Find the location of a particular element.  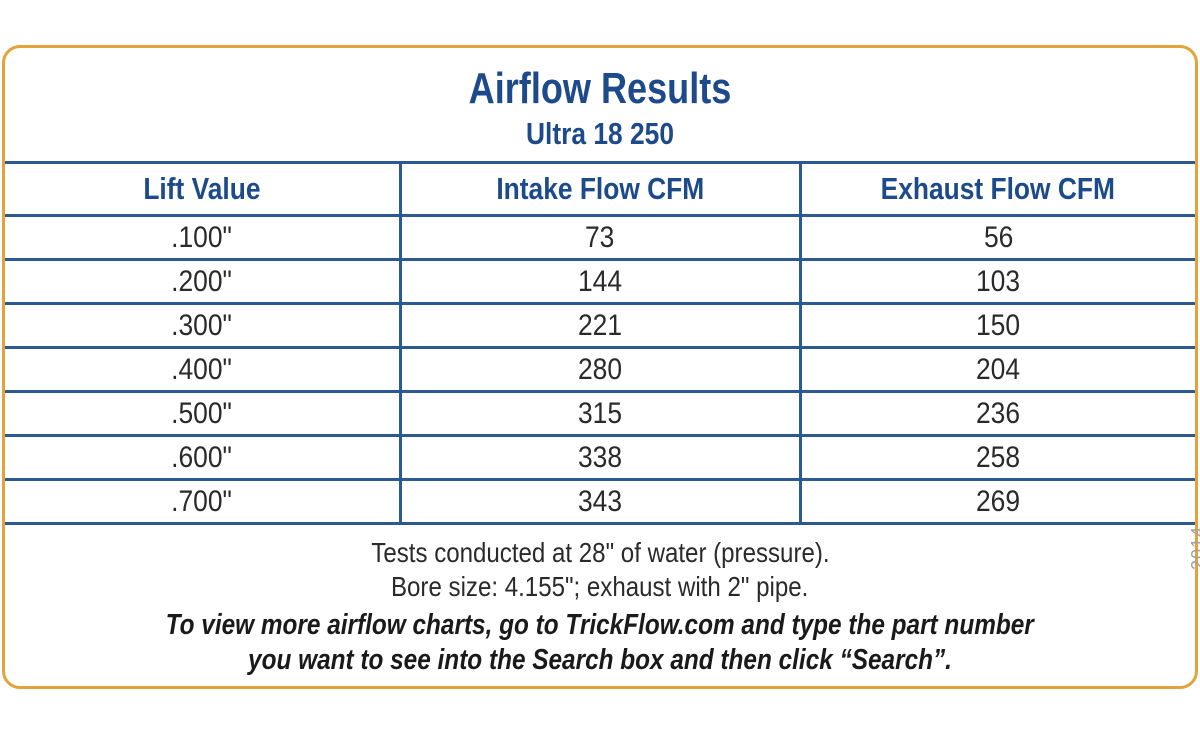

intake-flow-cell: 221 is located at coordinates (599, 326).